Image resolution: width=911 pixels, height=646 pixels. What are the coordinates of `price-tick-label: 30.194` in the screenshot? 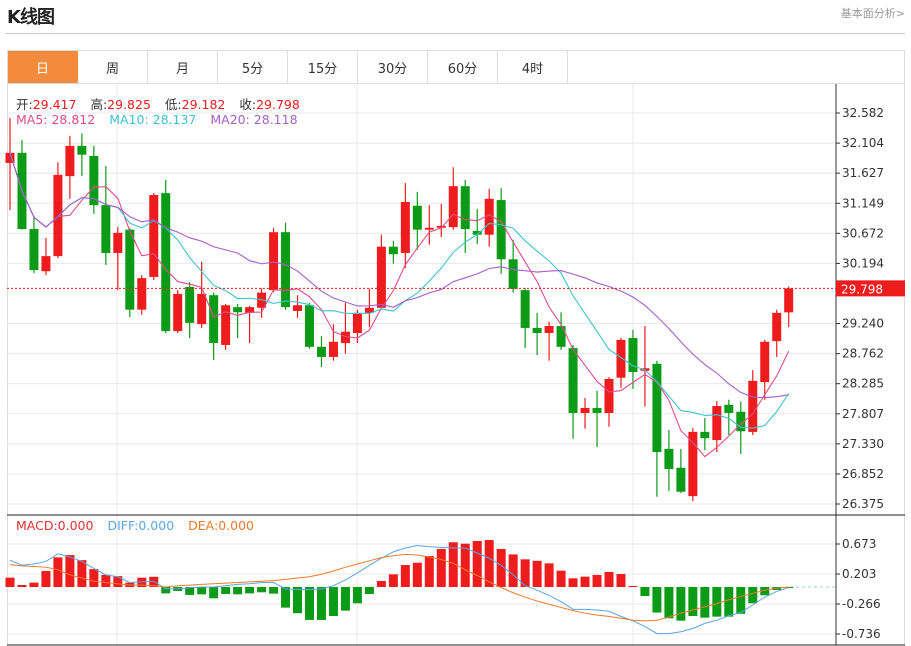 It's located at (863, 263).